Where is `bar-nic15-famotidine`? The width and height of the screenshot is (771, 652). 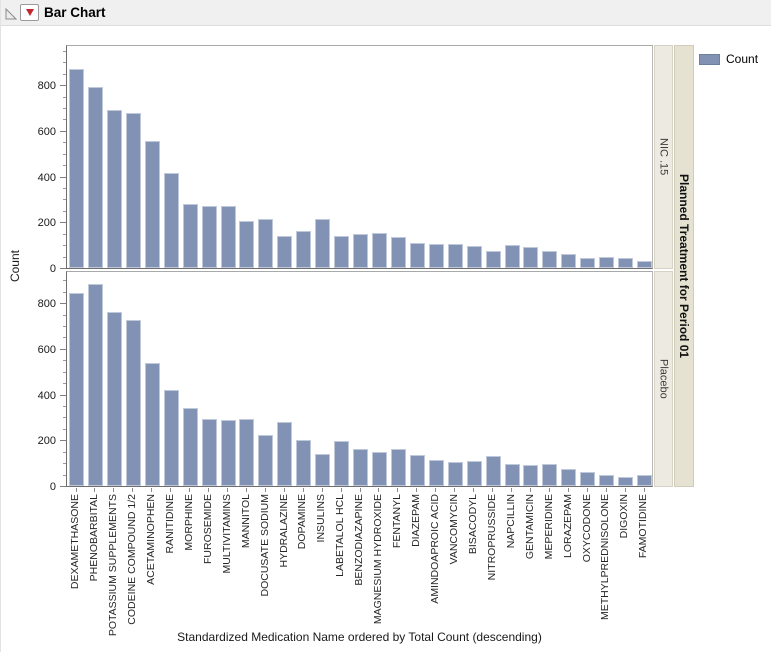
bar-nic15-famotidine is located at coordinates (644, 264).